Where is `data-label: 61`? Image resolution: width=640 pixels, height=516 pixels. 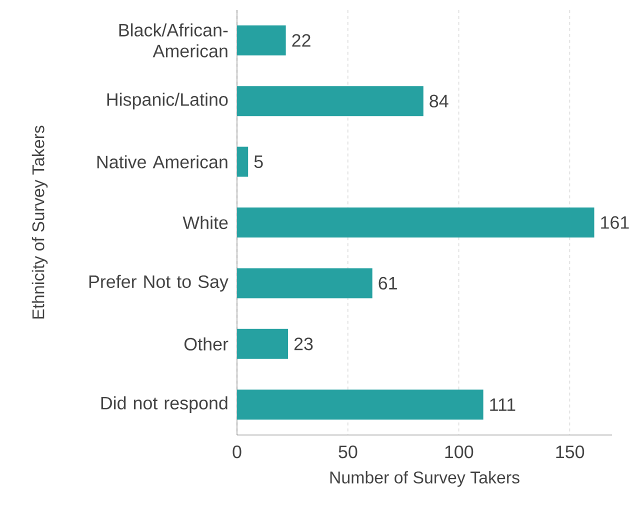
data-label: 61 is located at coordinates (387, 283).